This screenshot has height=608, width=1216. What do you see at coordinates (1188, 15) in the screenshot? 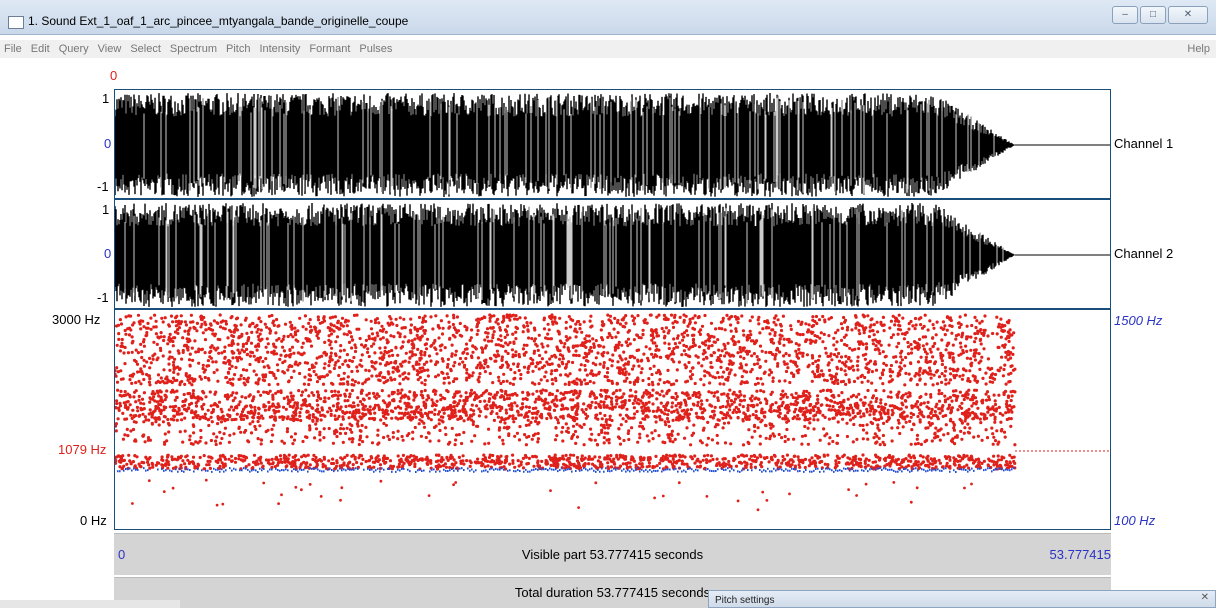
I see `close-button: ✕` at bounding box center [1188, 15].